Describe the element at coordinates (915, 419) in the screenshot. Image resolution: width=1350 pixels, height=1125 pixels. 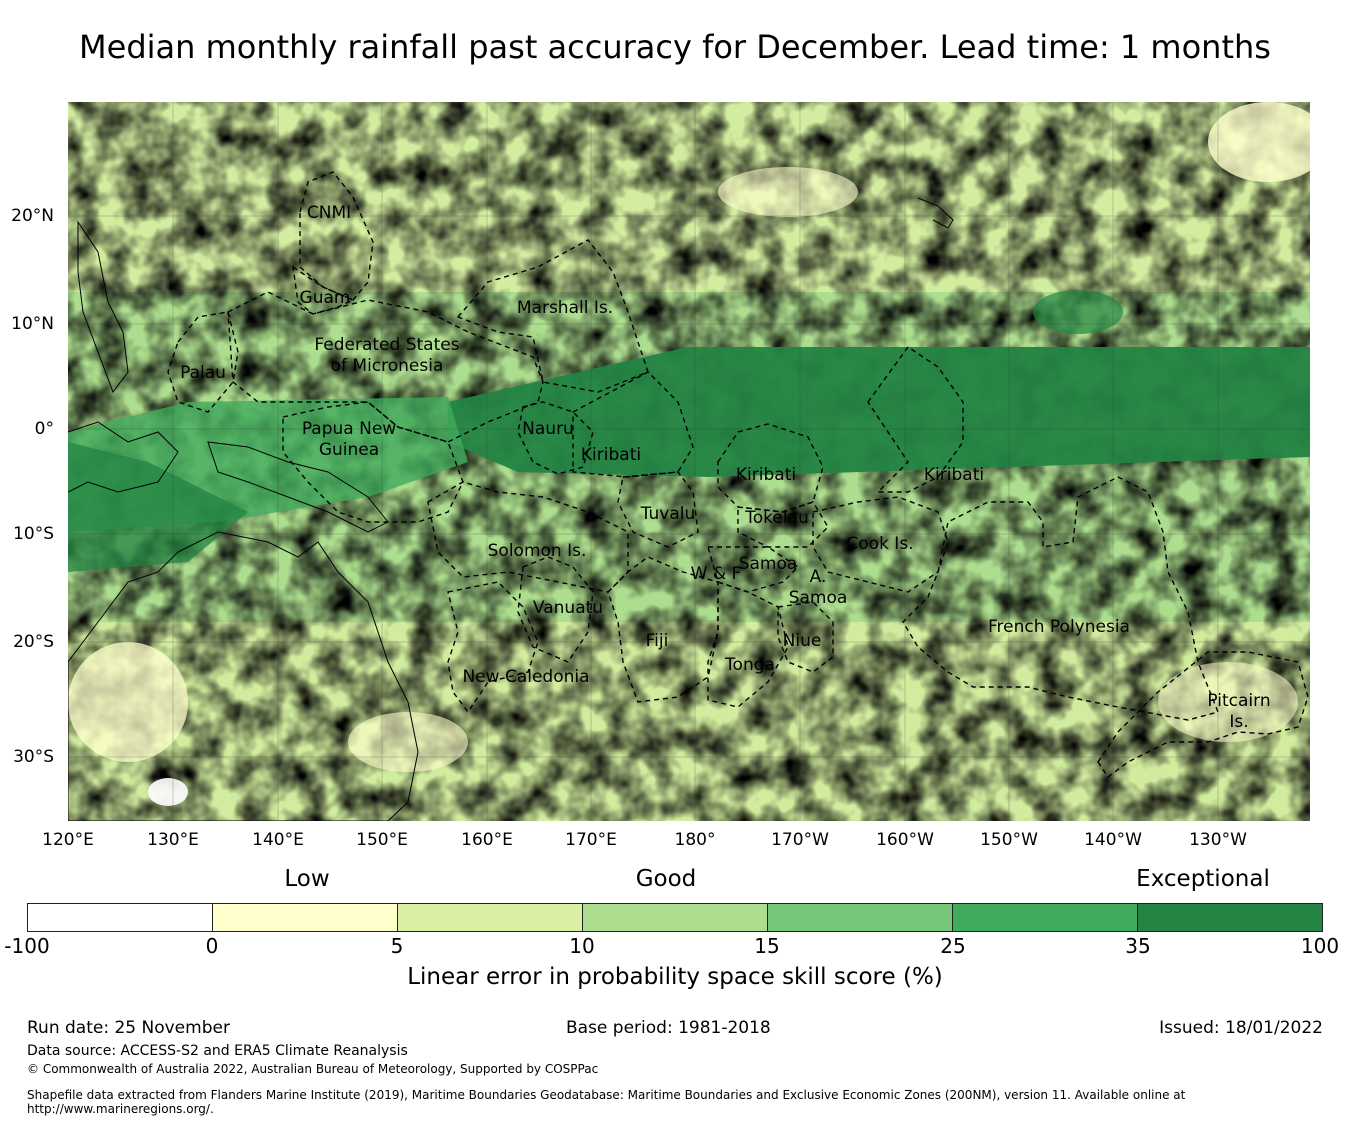
I see `eez-kiribati-east` at that location.